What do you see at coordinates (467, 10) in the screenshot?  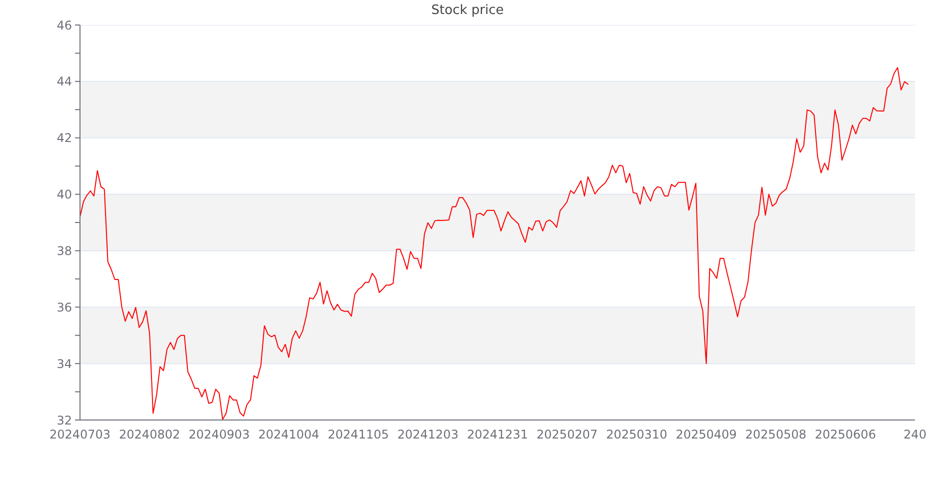 I see `chart-title: Stock price` at bounding box center [467, 10].